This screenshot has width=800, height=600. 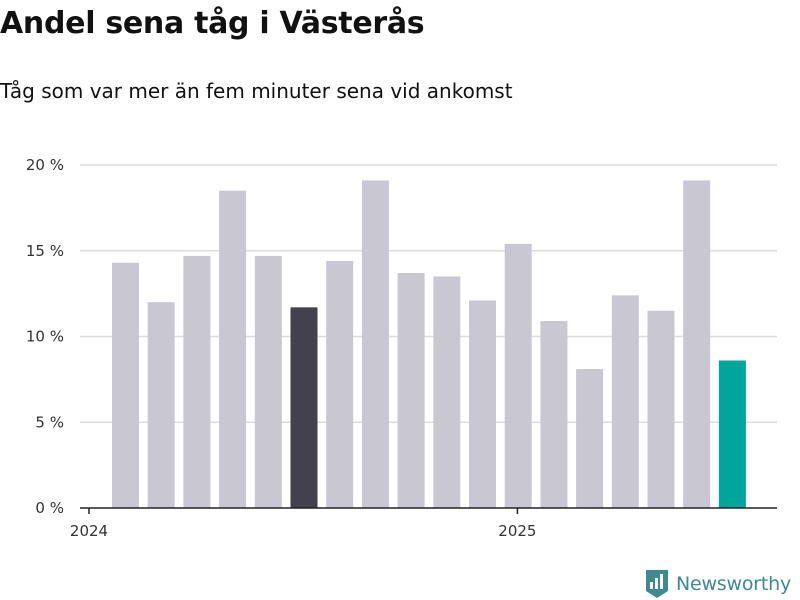 I want to click on chart-title: Andel sena tåg i Västerås, so click(x=212, y=23).